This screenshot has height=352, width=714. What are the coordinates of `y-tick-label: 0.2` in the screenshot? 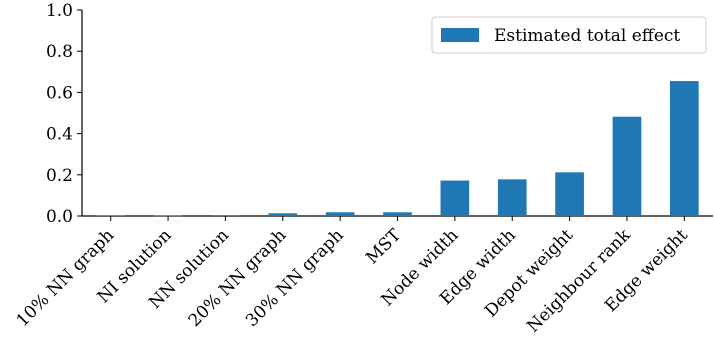 It's located at (59, 176).